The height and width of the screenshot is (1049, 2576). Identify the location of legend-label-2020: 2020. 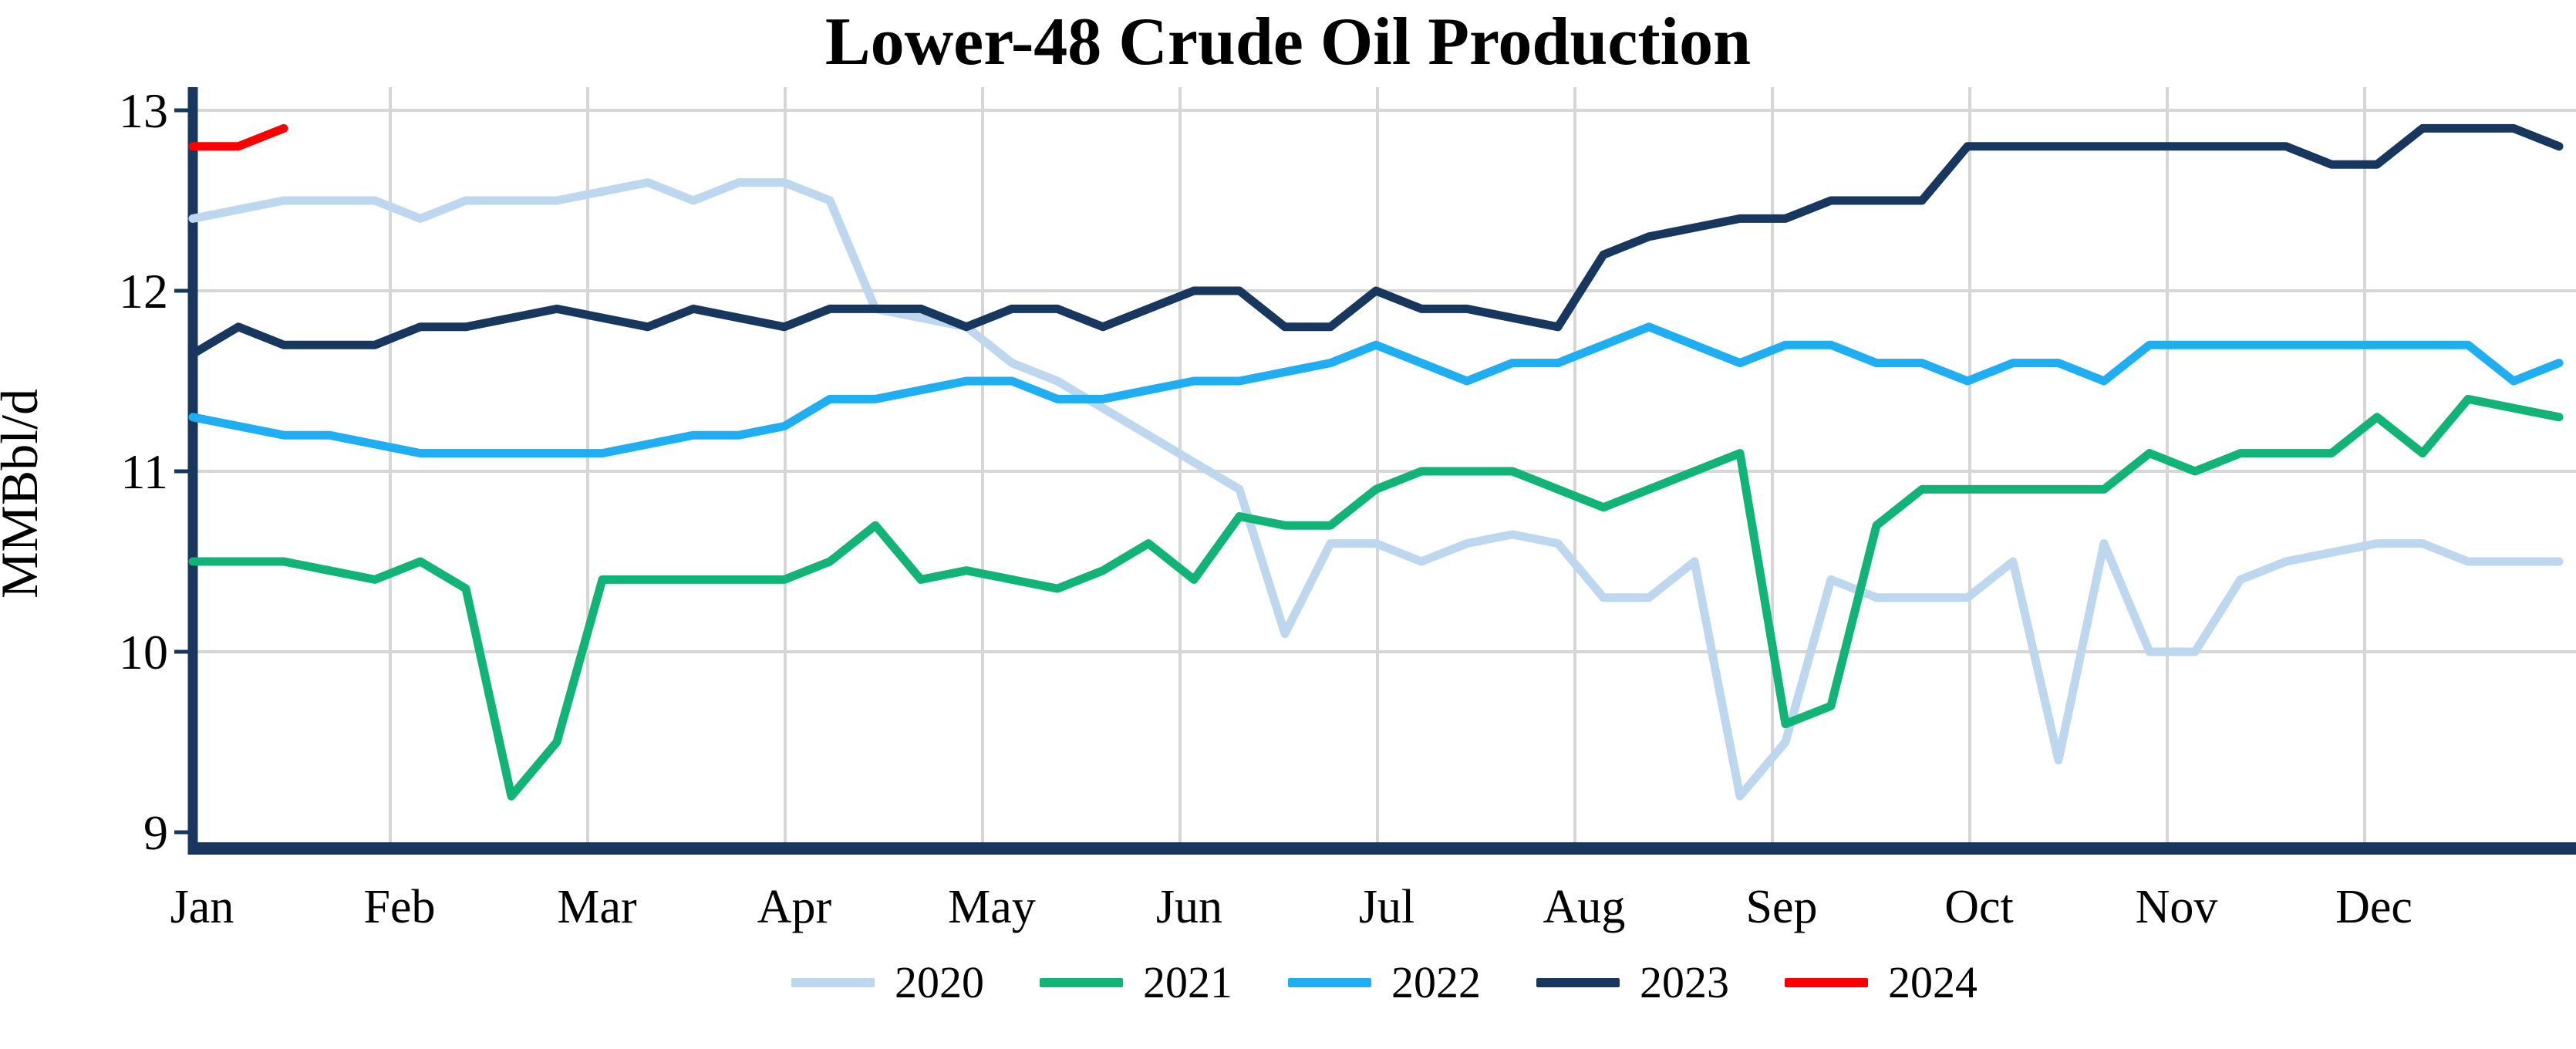
(939, 982).